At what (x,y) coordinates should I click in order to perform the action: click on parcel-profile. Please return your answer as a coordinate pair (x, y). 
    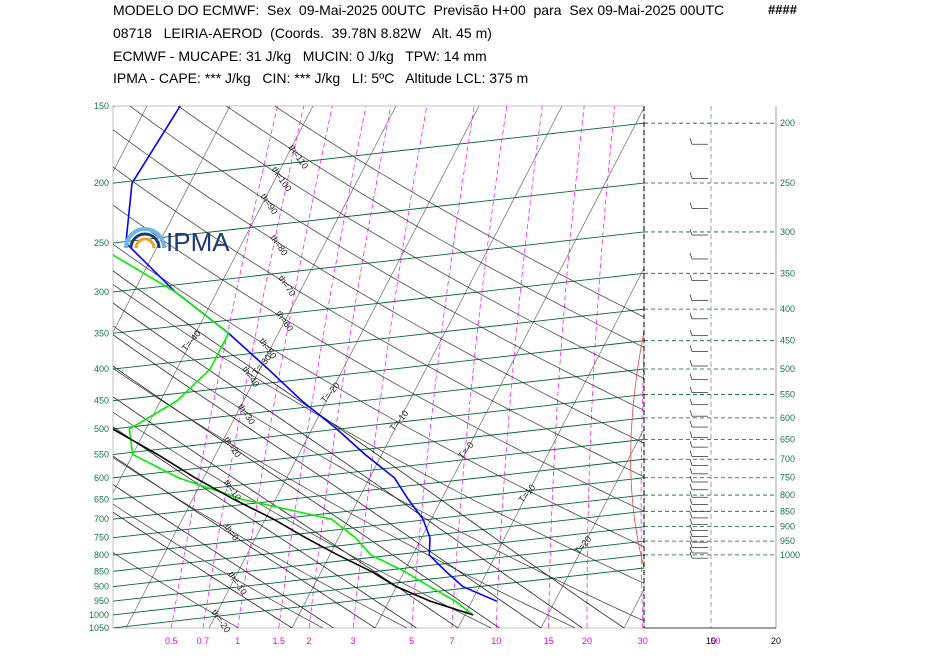
    Looking at the image, I should click on (293, 522).